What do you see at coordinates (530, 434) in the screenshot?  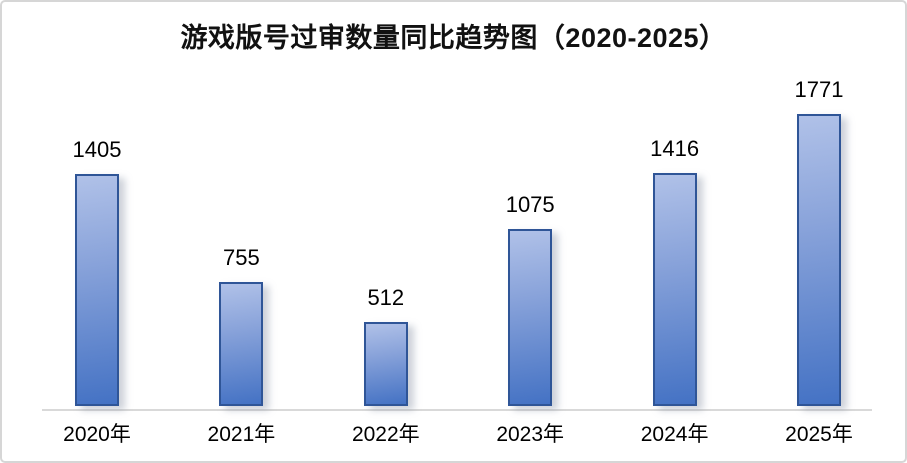 I see `x-axis-tick-label: 2023年` at bounding box center [530, 434].